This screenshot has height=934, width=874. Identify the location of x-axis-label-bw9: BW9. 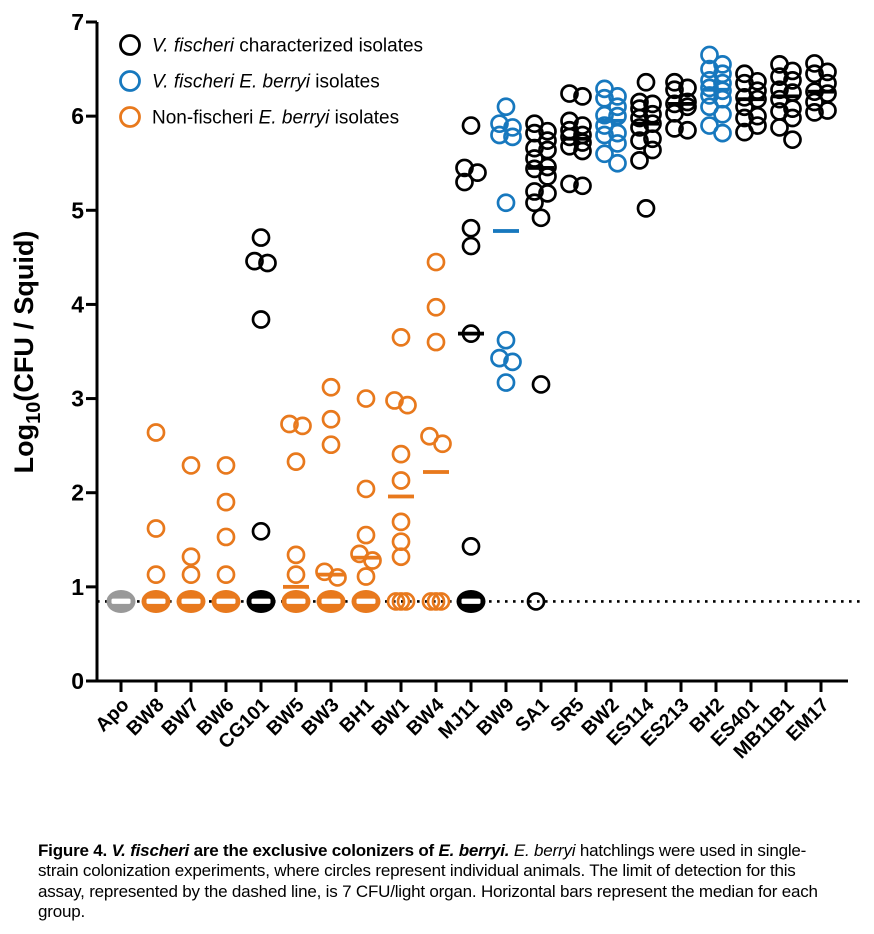
(495, 717).